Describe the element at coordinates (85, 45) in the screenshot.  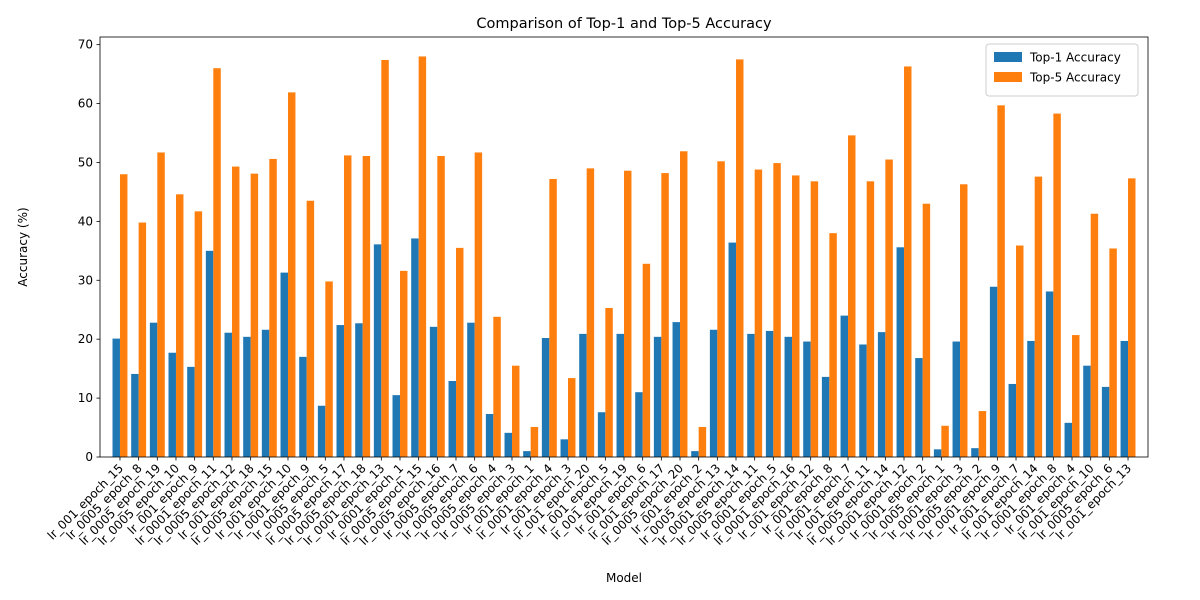
I see `y-tick-label: 70` at that location.